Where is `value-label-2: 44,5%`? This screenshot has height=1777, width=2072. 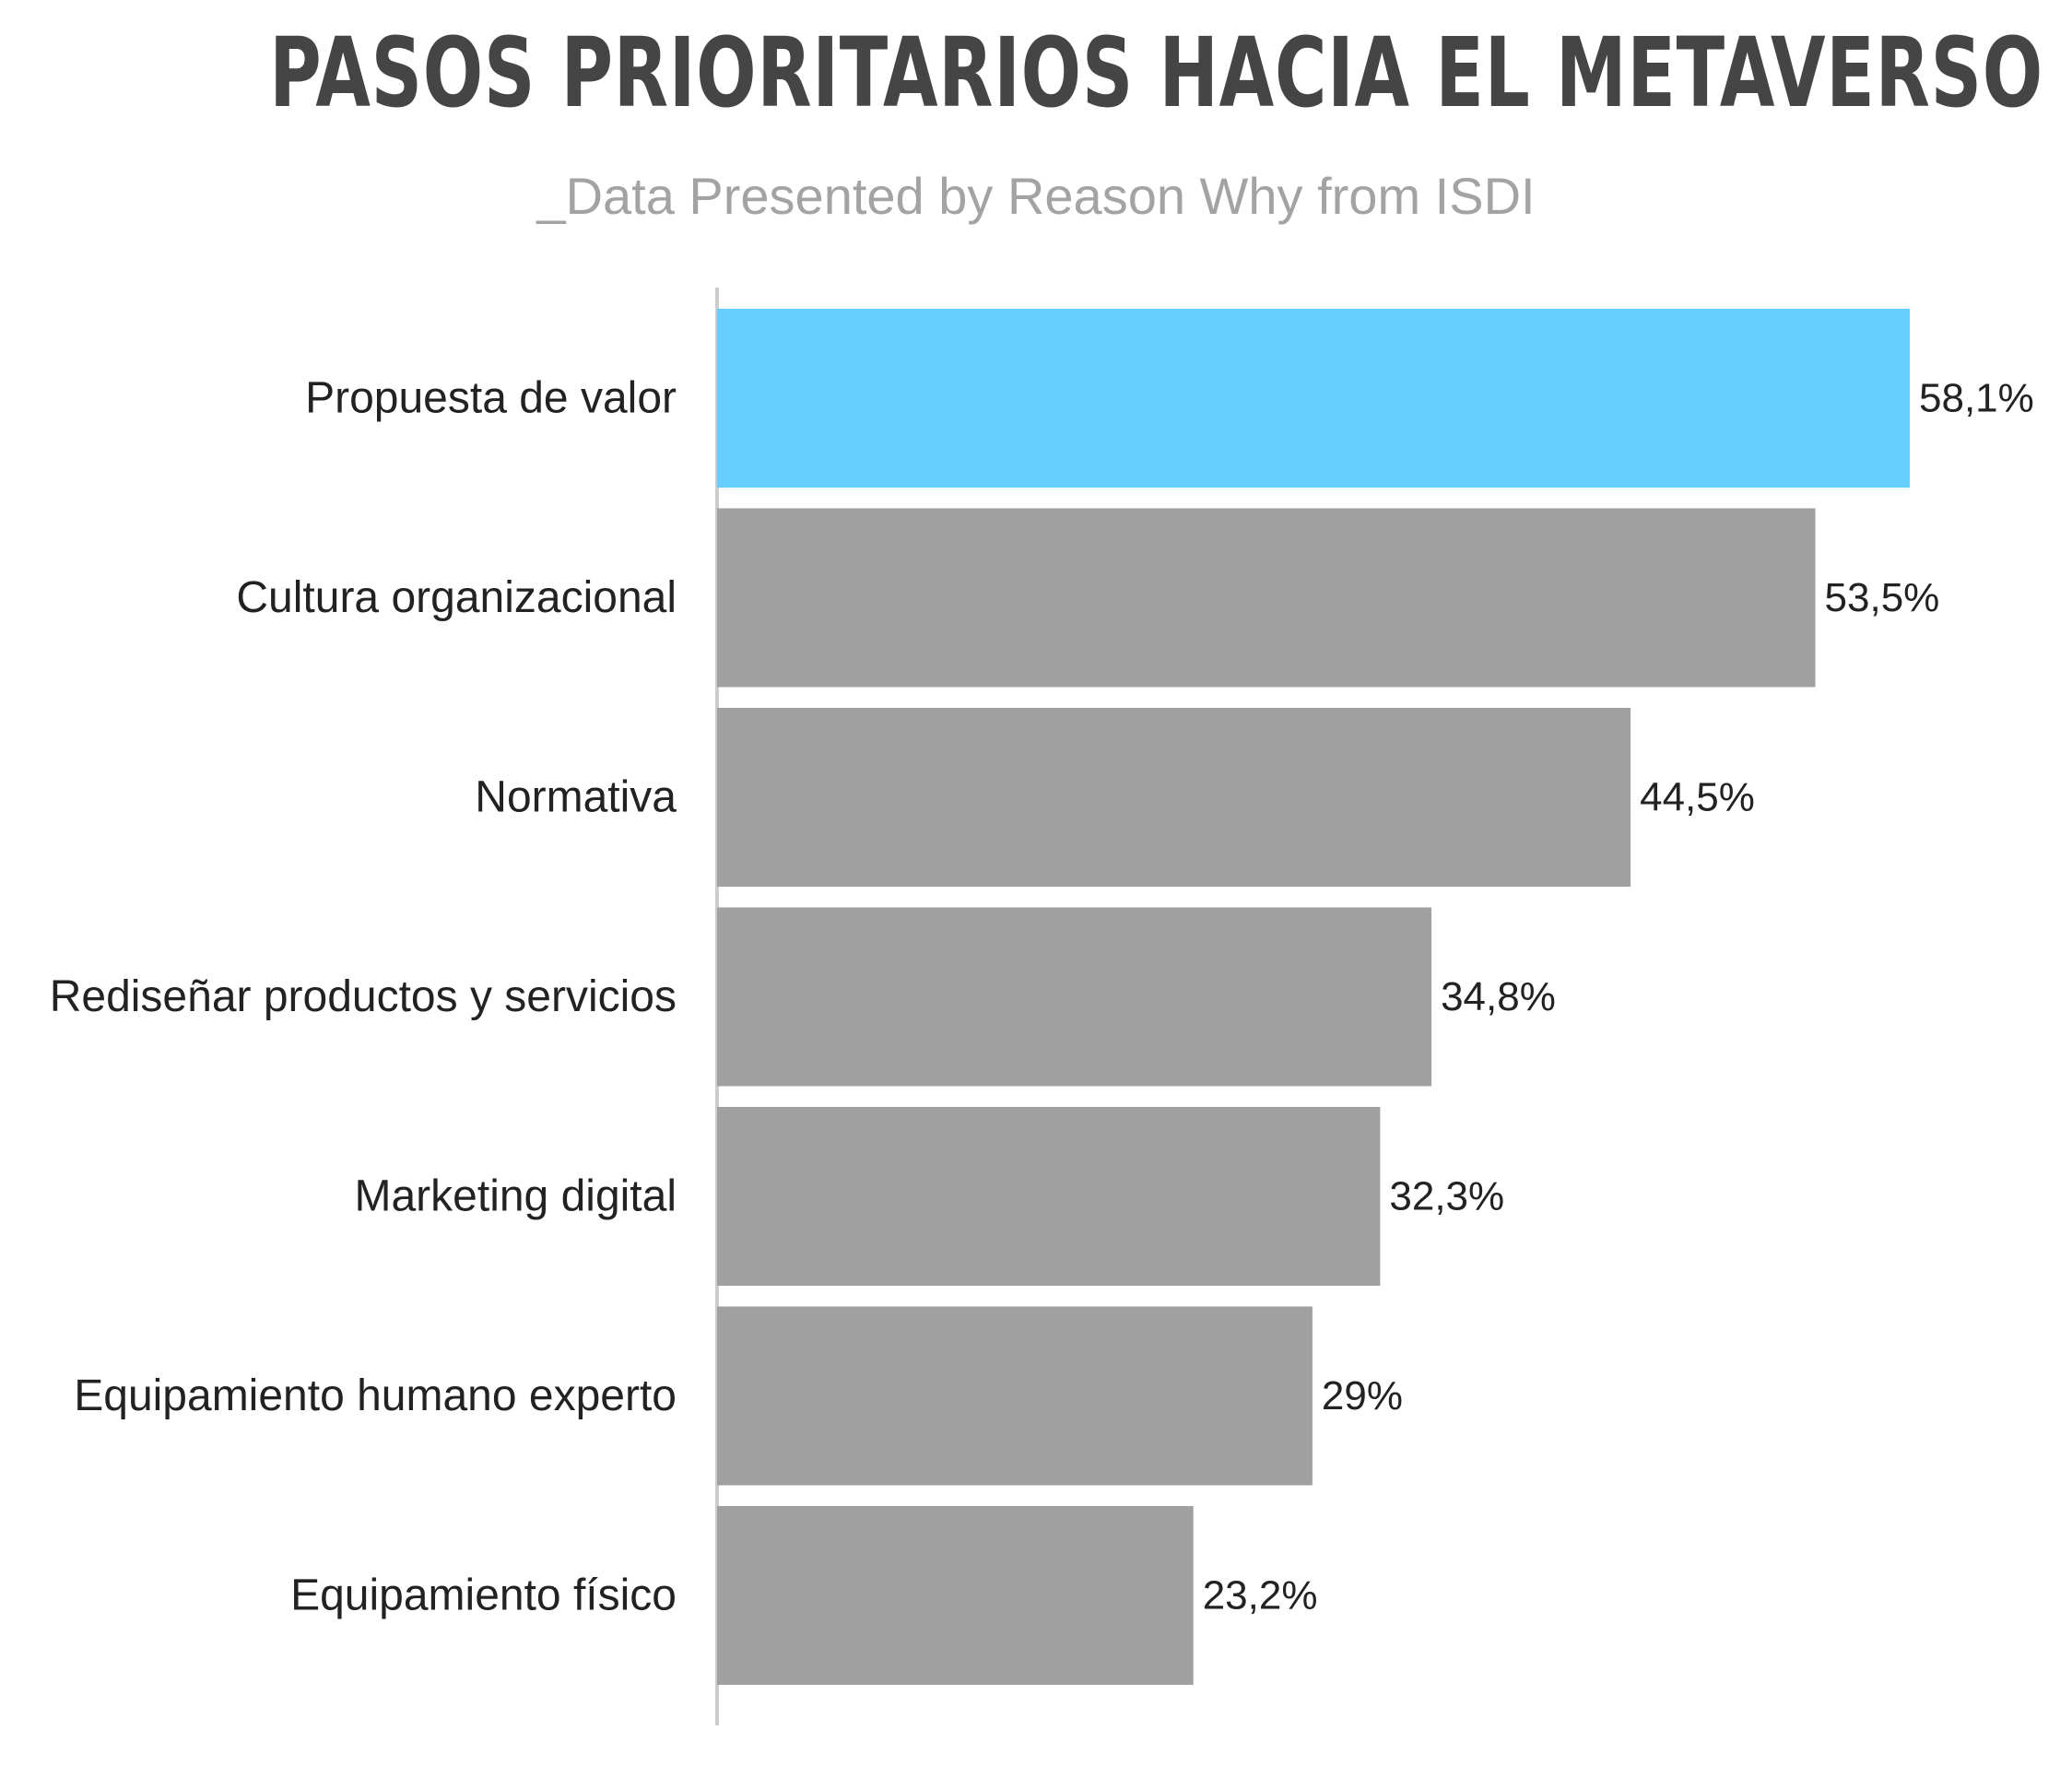
value-label-2: 44,5% is located at coordinates (1697, 798).